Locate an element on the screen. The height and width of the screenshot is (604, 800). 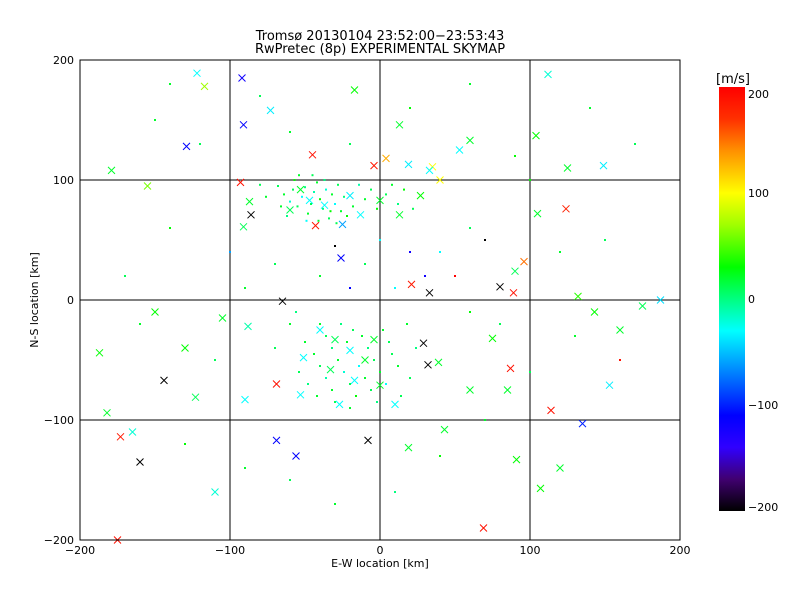
chart-subtitle: RwPretec (8p) EXPERIMENTAL SKYMAP is located at coordinates (380, 49).